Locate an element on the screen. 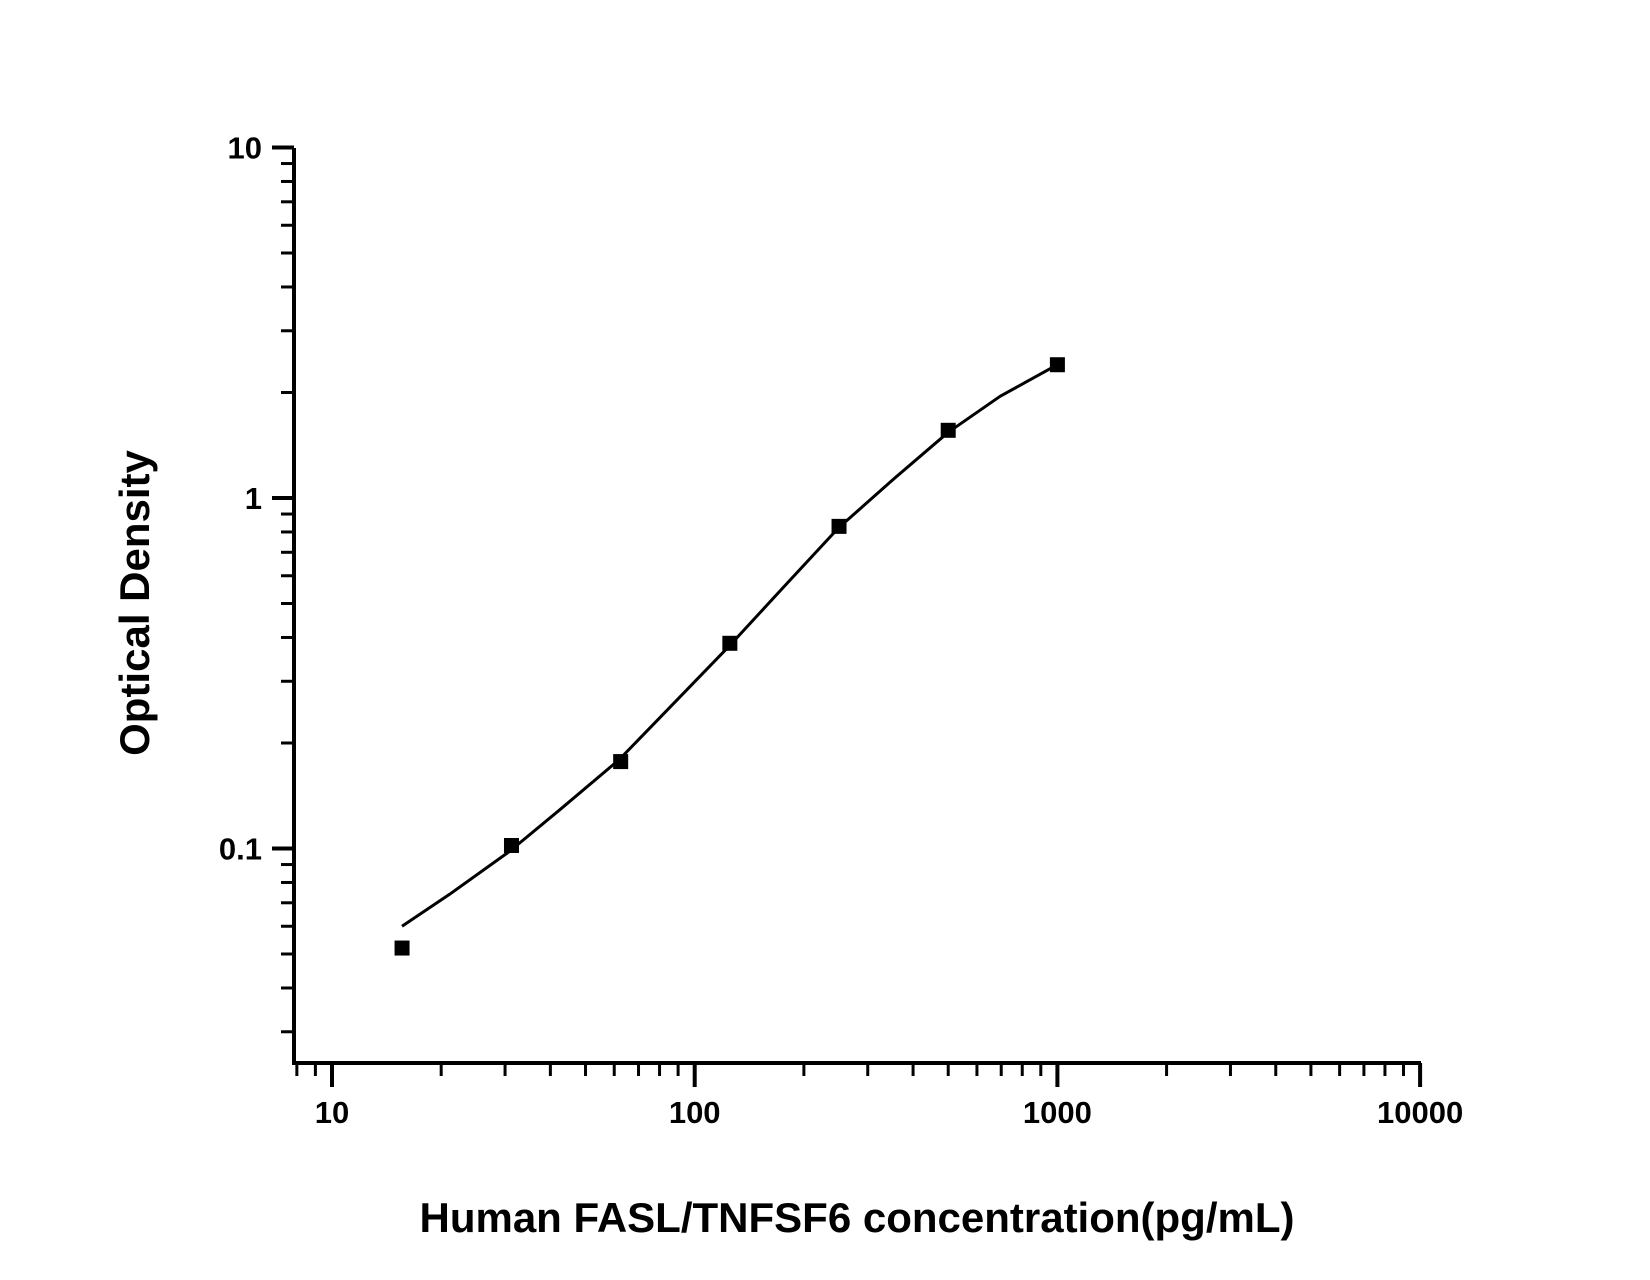  y-tick-label: 10 is located at coordinates (245, 148).